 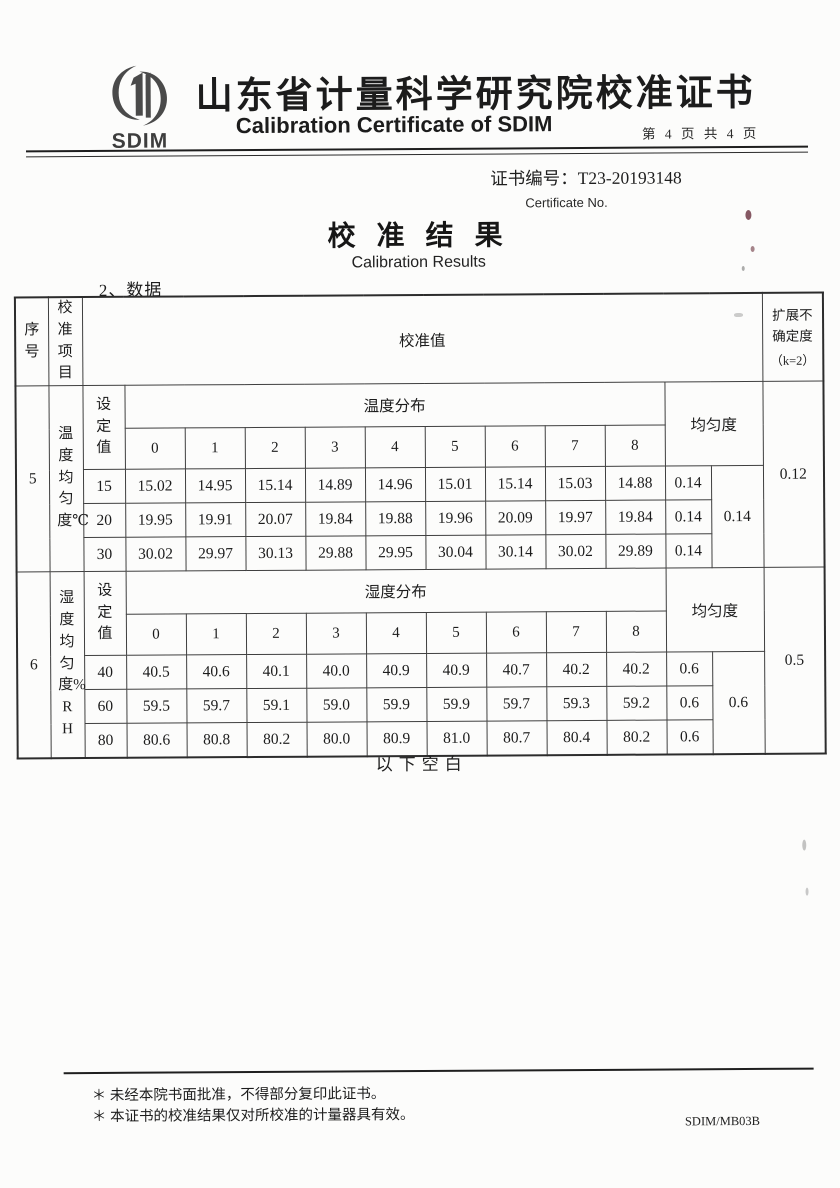 I want to click on reading-value: 59.9, so click(x=456, y=704).